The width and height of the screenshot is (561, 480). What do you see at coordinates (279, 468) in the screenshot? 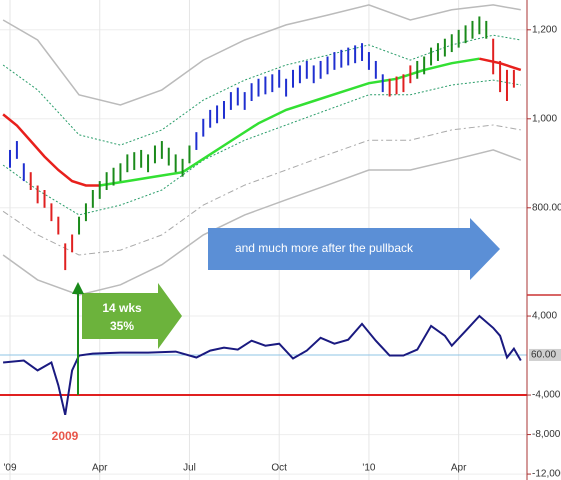
I see `x-tick-label: Oct` at bounding box center [279, 468].